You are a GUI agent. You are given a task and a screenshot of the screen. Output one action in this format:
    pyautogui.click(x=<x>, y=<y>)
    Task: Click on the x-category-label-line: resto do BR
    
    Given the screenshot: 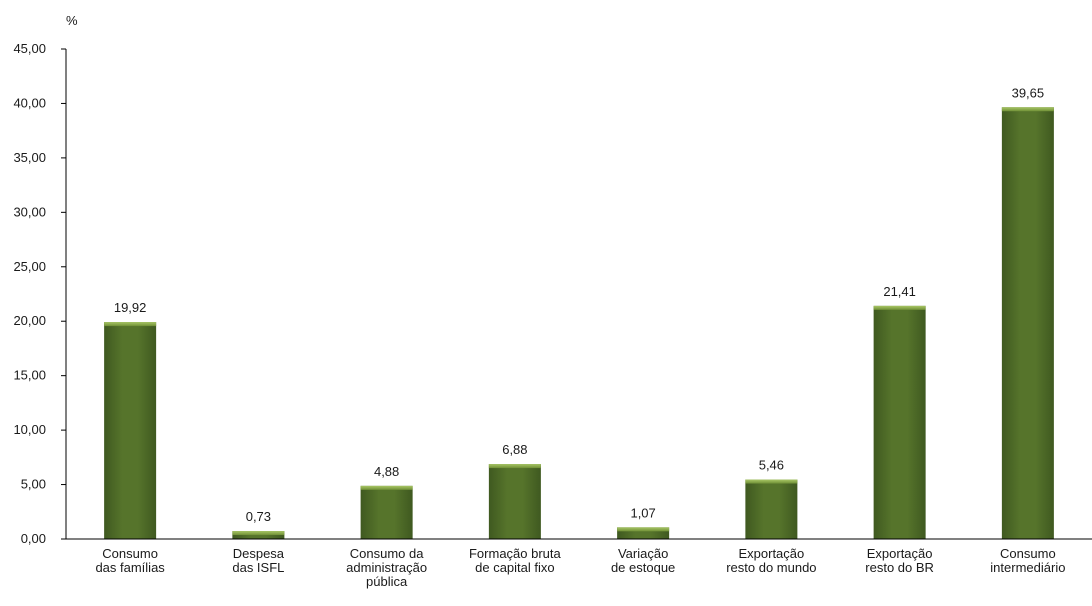 What is the action you would take?
    pyautogui.click(x=899, y=567)
    